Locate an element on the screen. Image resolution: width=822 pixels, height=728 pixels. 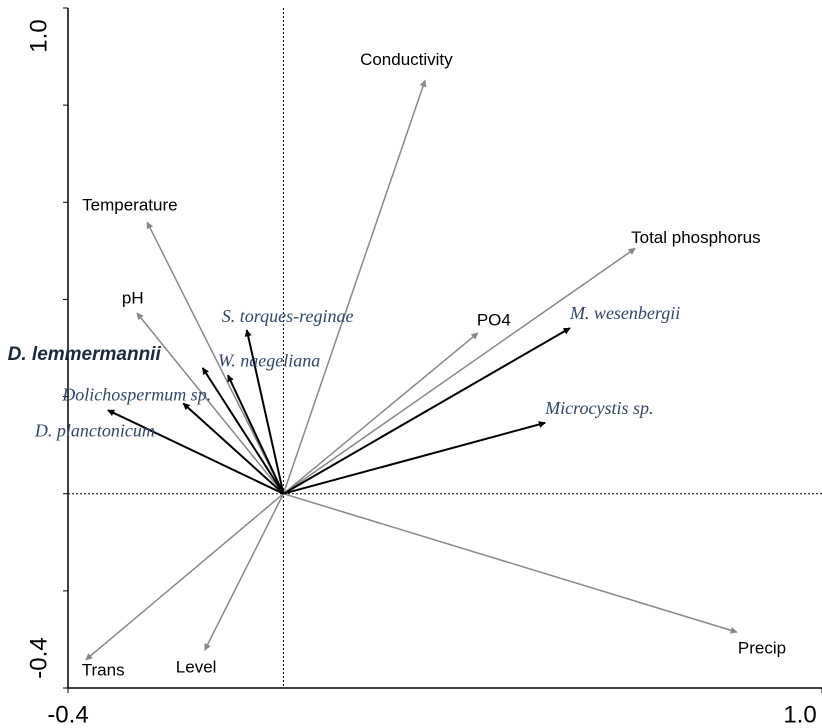
species-label: S. torques-reginae is located at coordinates (288, 316).